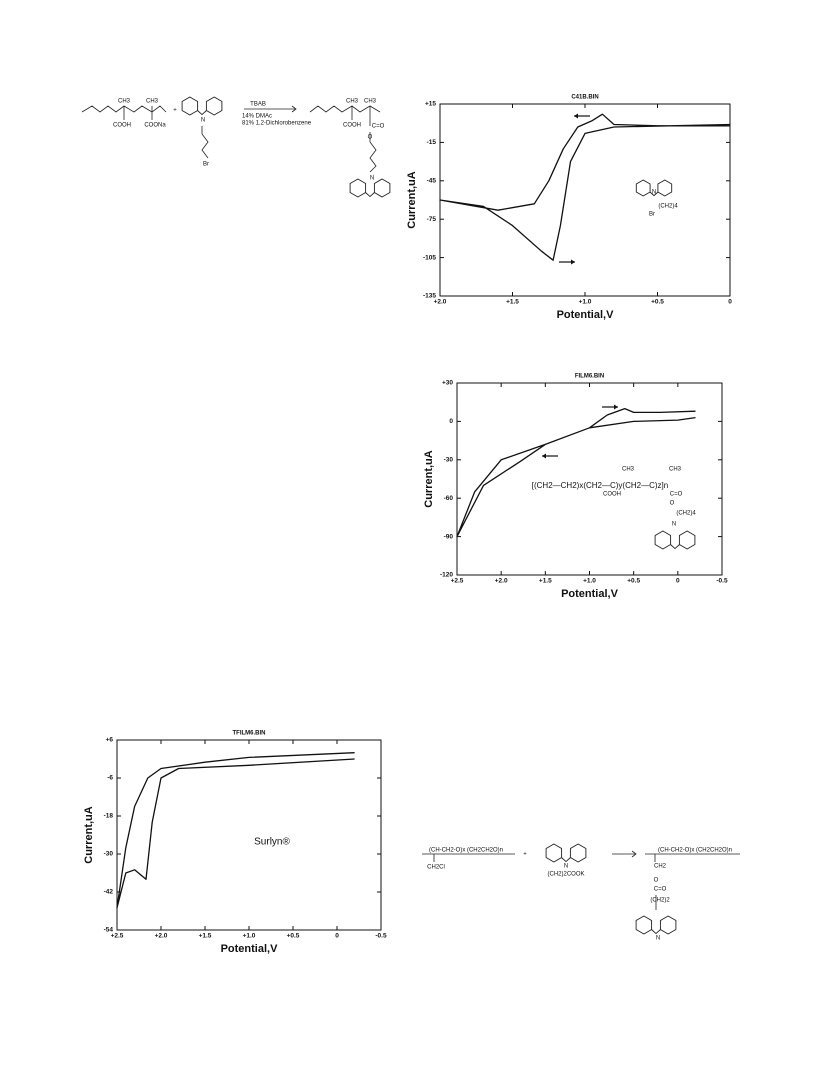 Image resolution: width=816 pixels, height=1085 pixels. What do you see at coordinates (449, 498) in the screenshot?
I see `y-tick-label: -60` at bounding box center [449, 498].